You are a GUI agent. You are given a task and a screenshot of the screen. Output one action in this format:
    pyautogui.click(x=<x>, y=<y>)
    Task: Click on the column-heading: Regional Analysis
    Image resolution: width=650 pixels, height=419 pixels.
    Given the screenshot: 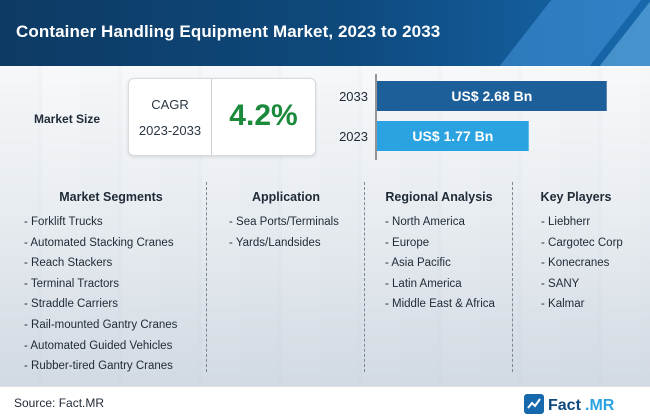 What is the action you would take?
    pyautogui.click(x=439, y=197)
    